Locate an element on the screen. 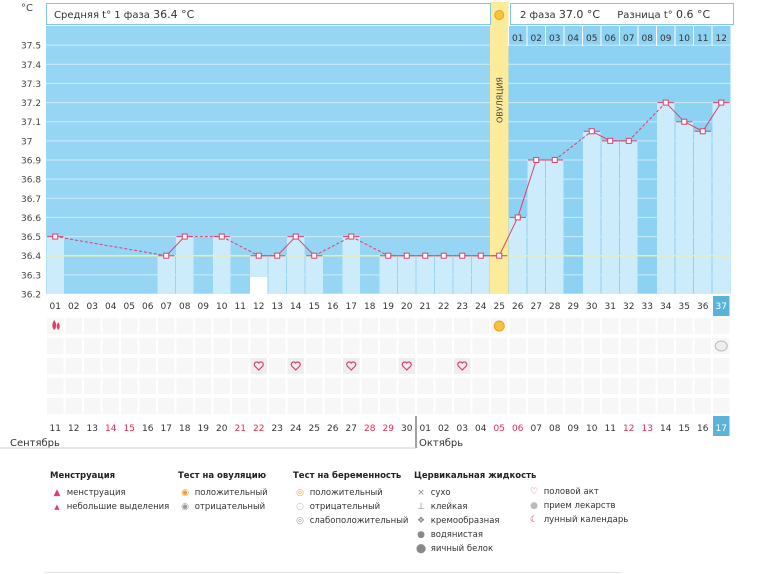 This screenshot has height=574, width=770. pregnancy-negative-icon: ○ is located at coordinates (300, 507).